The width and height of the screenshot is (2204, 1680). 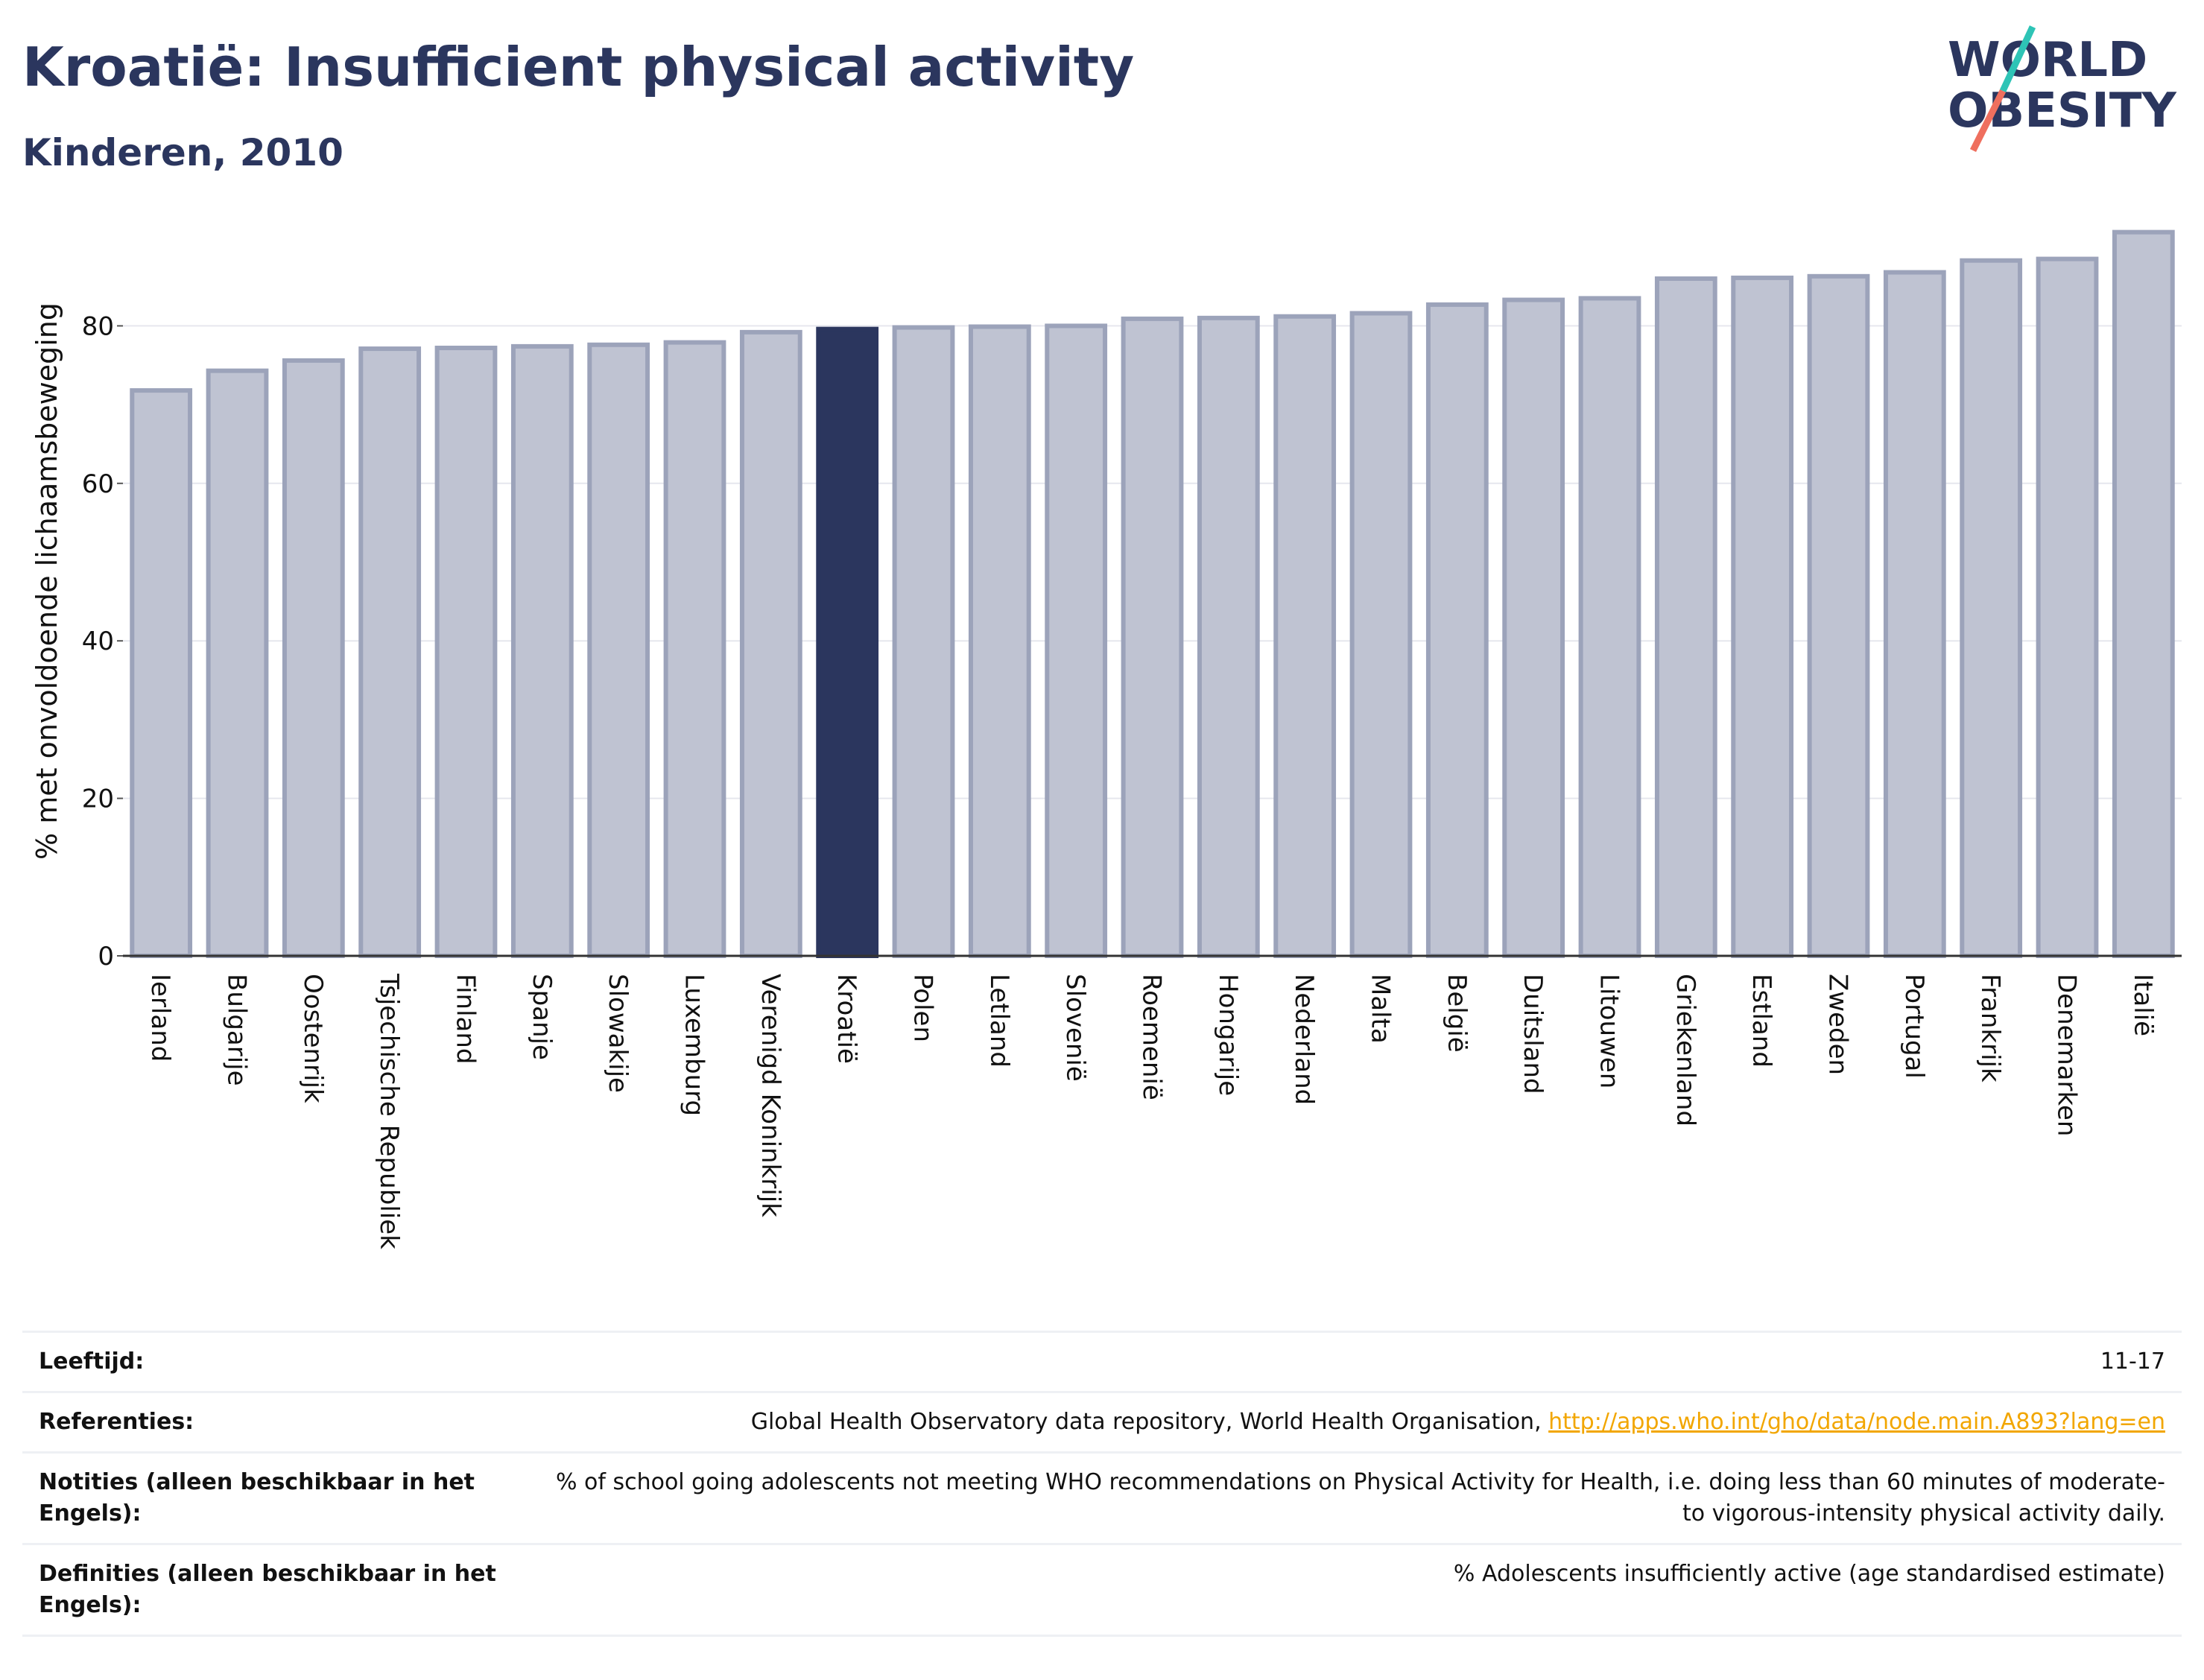 I want to click on bar-denemarken, so click(x=2067, y=607).